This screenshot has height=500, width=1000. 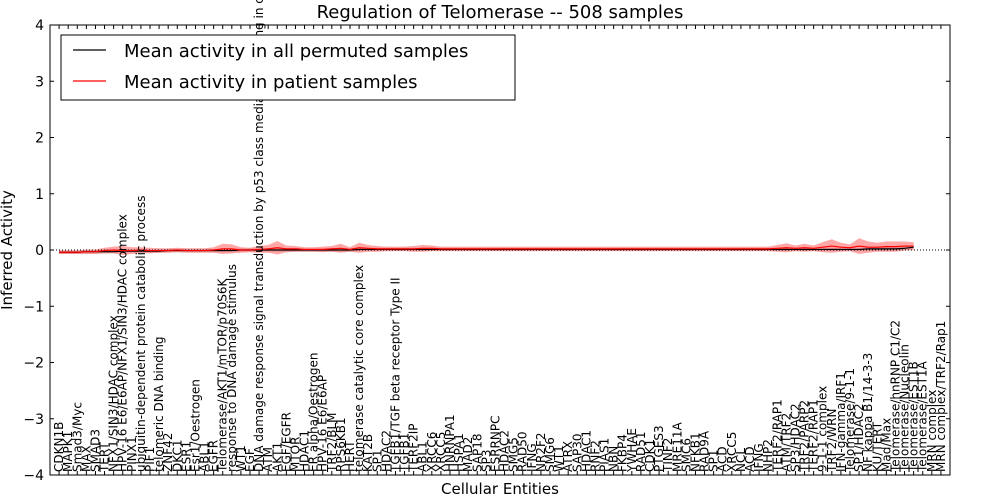 What do you see at coordinates (759, 457) in the screenshot?
I see `x-tick-label: IFNG` at bounding box center [759, 457].